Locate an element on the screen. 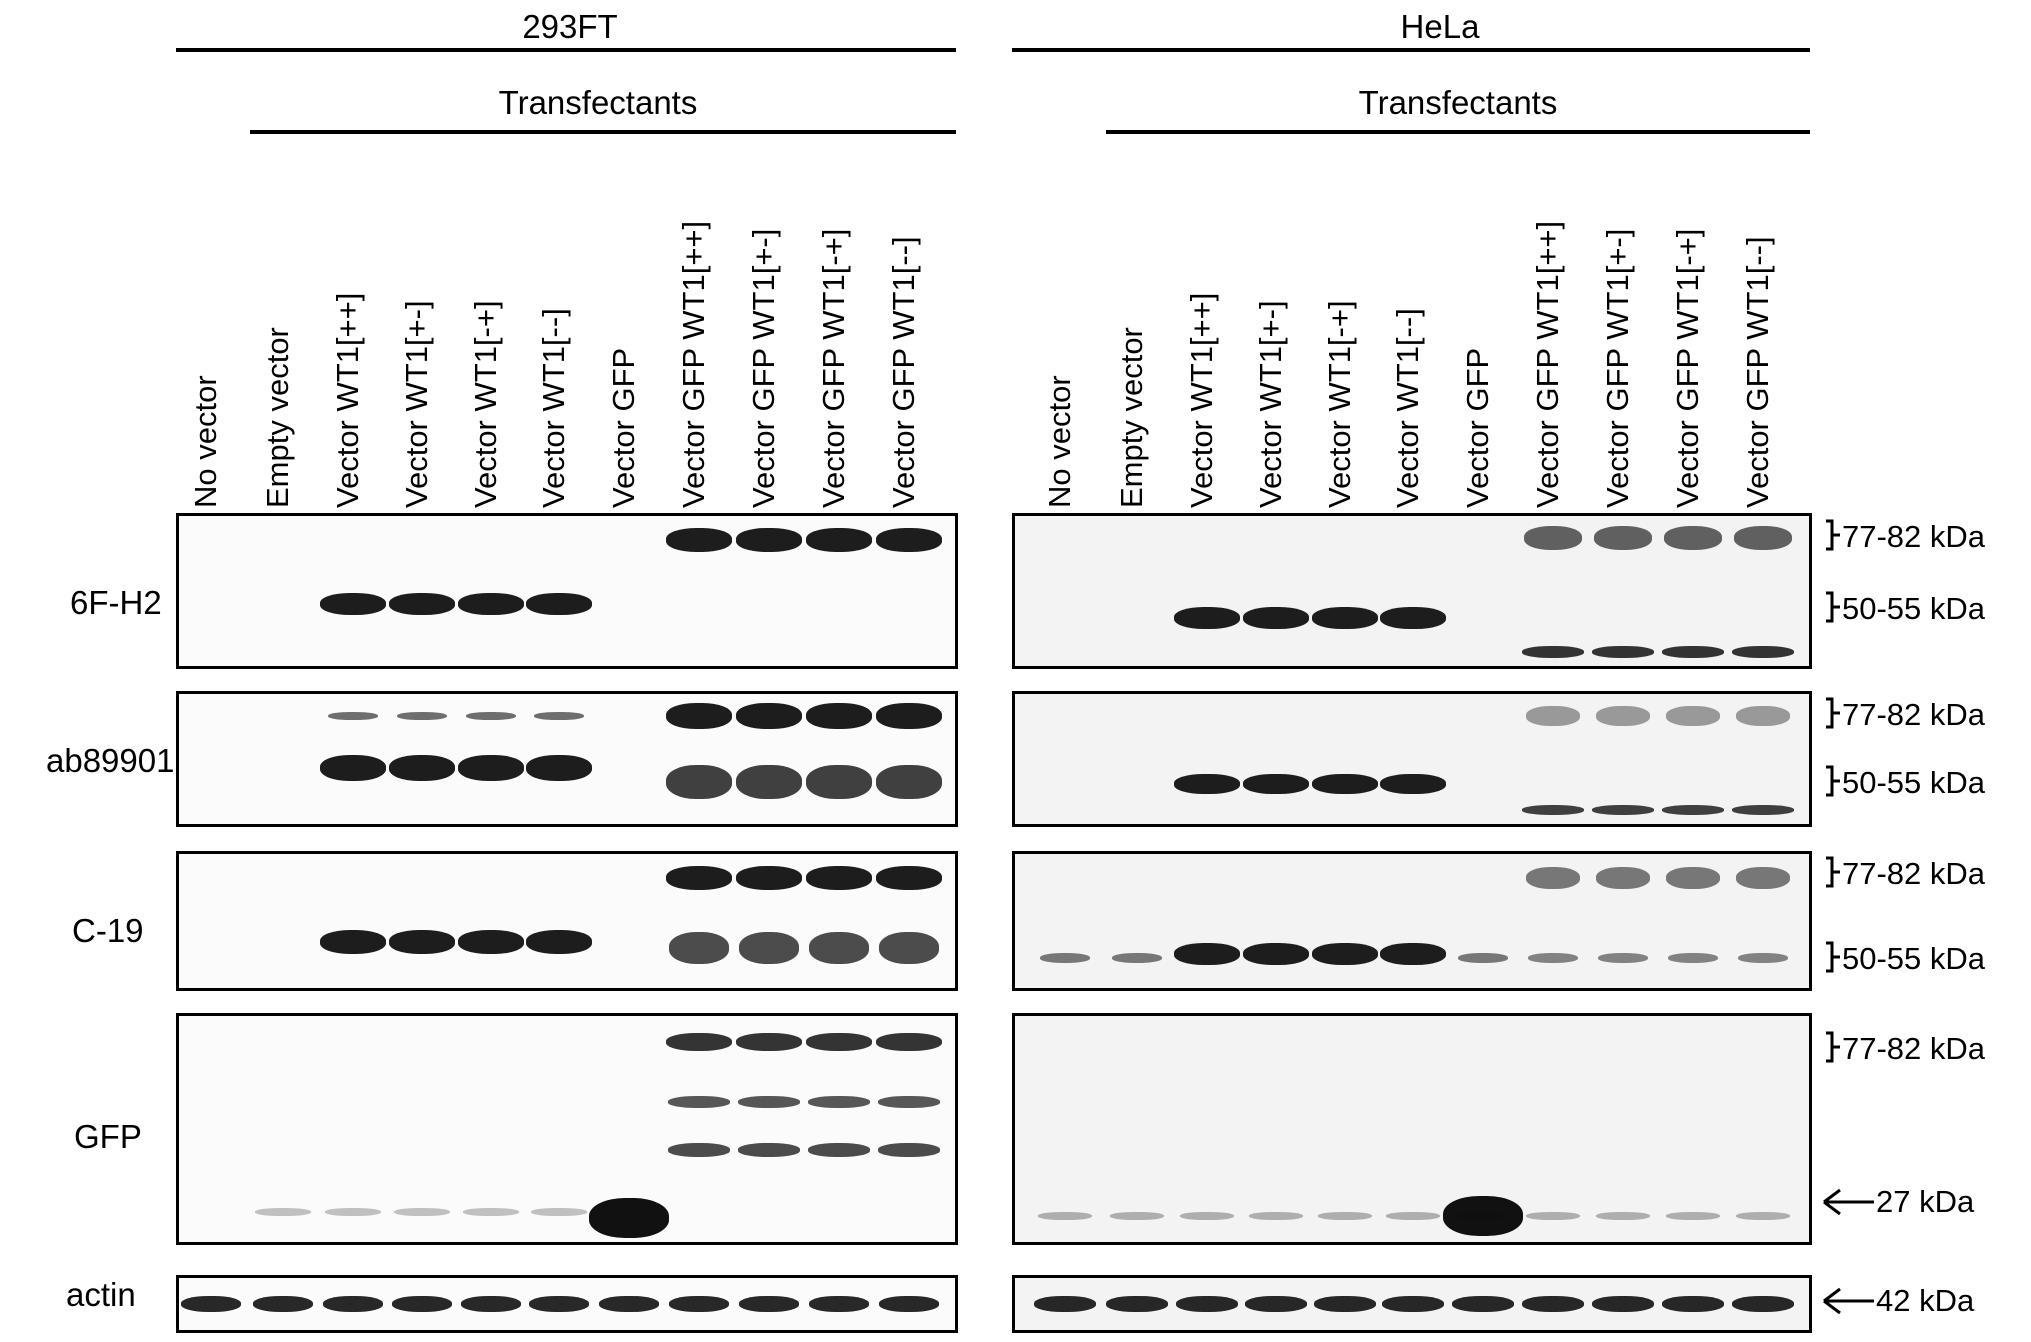 The height and width of the screenshot is (1342, 2031). blot-panel-c19-293ft is located at coordinates (567, 921).